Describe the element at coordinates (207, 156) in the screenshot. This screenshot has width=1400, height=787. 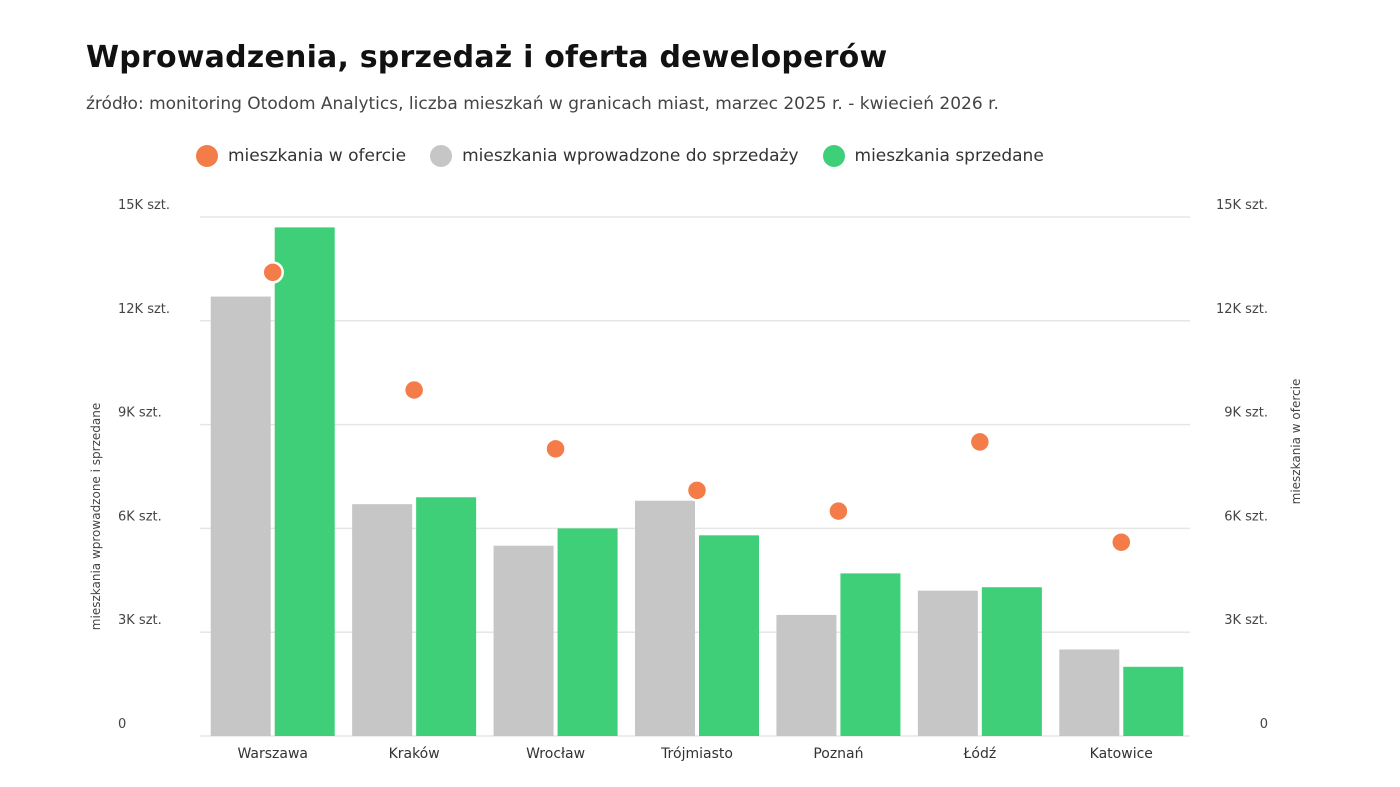
I see `orange-dot-icon` at that location.